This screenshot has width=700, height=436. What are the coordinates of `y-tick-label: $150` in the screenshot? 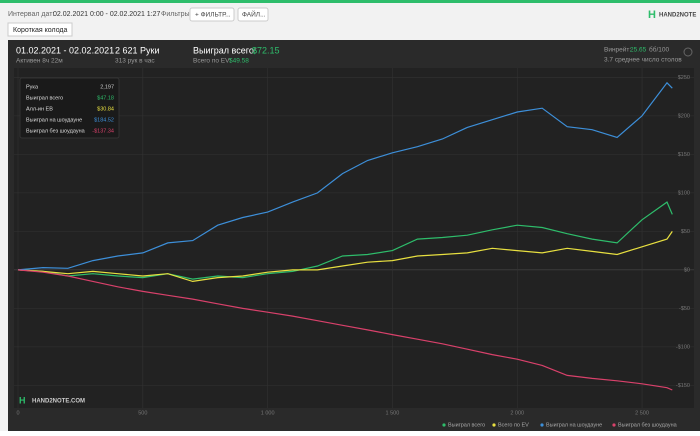 It's located at (684, 155).